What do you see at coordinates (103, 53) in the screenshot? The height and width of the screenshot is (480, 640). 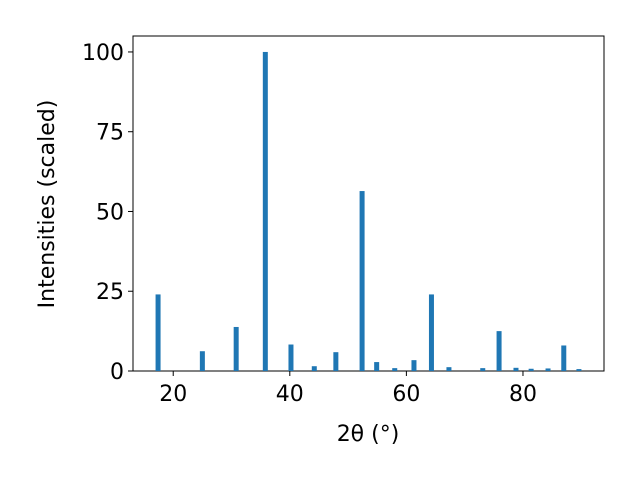 I see `y-tick-label: 100` at bounding box center [103, 53].